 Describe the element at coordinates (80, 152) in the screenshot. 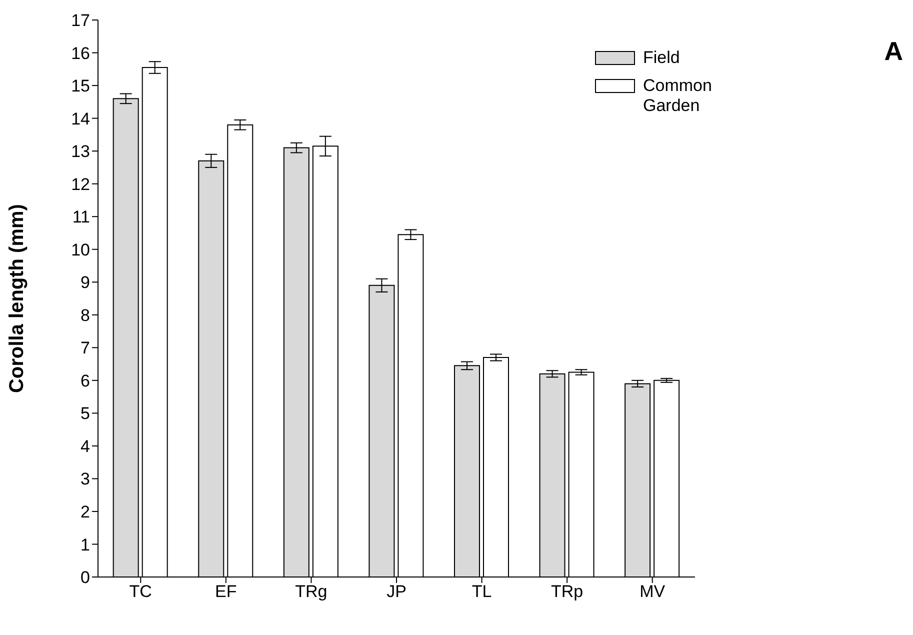

I see `y-tick-label: 13` at that location.